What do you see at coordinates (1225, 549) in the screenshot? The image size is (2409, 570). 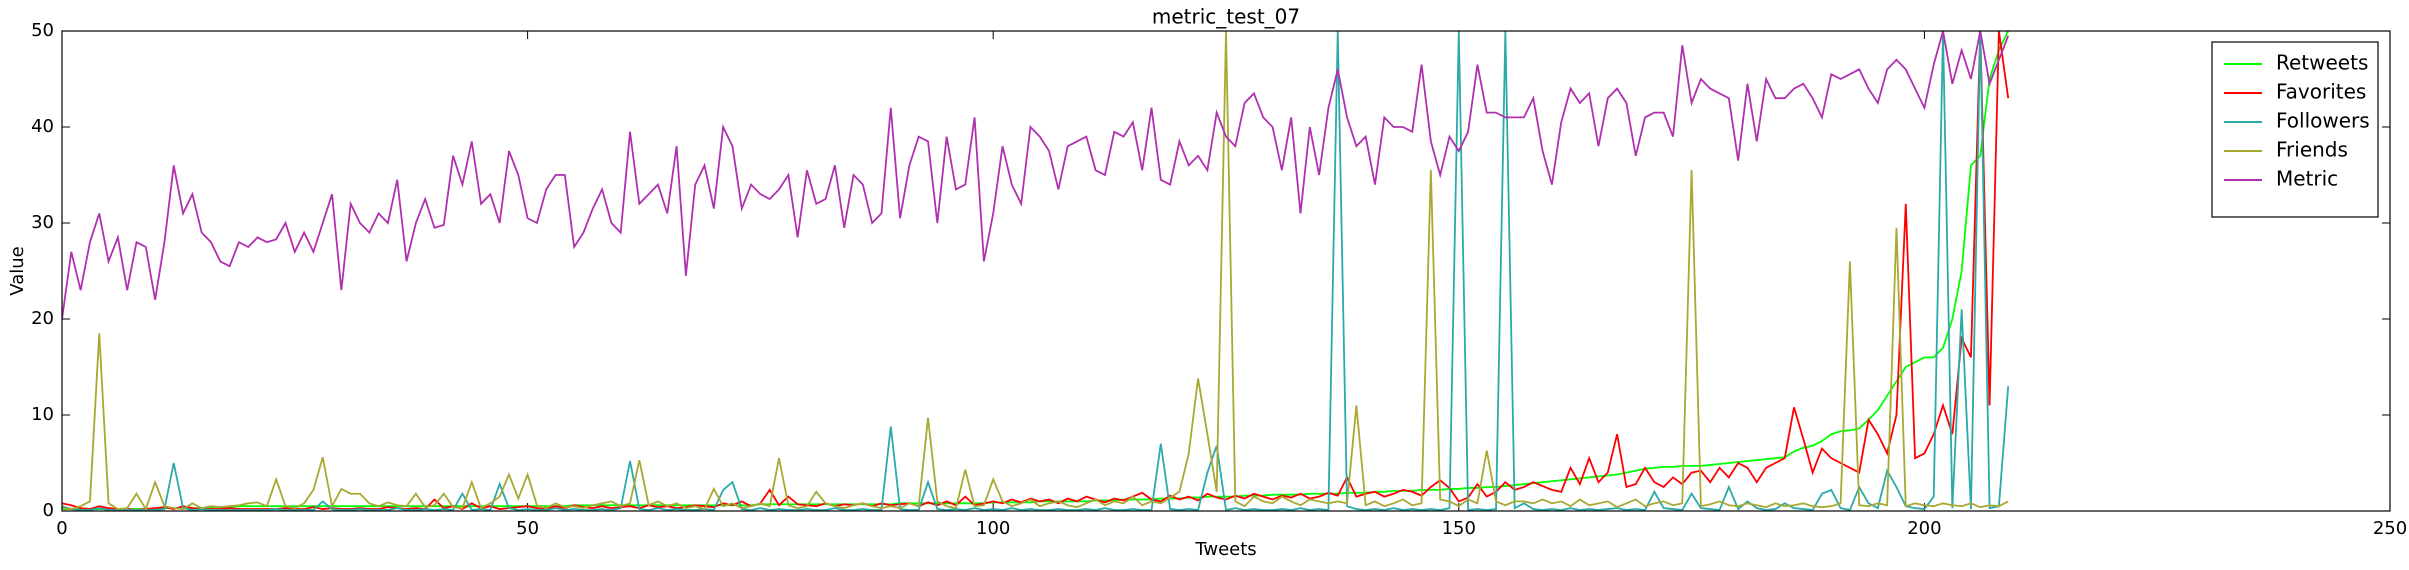 I see `x-axis-label: Tweets` at bounding box center [1225, 549].